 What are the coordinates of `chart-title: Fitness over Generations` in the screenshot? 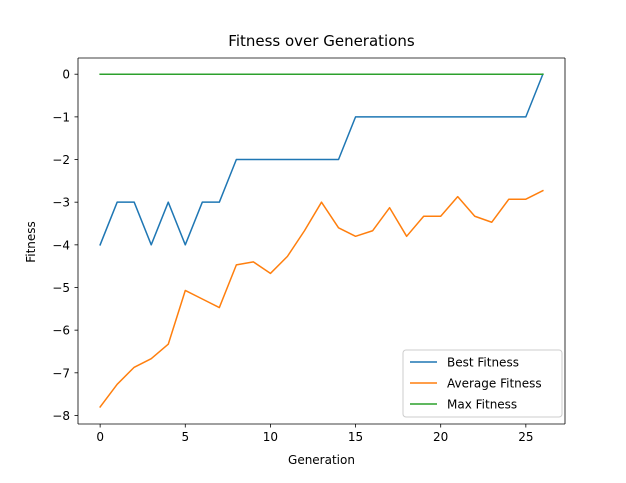 It's located at (321, 41).